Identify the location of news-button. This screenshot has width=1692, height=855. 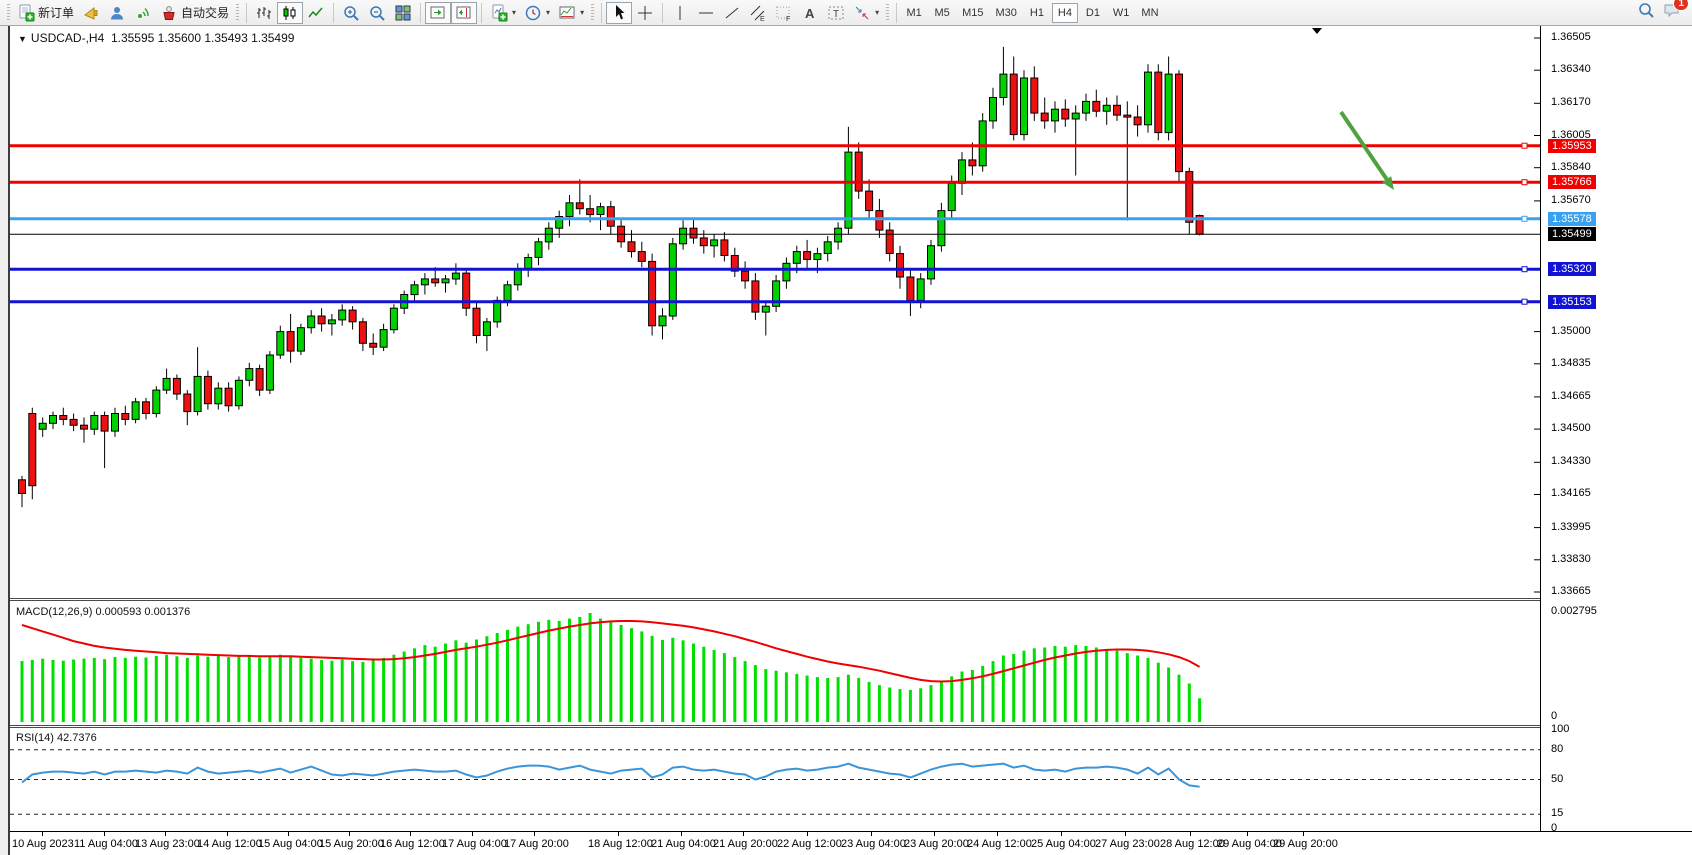
(143, 13).